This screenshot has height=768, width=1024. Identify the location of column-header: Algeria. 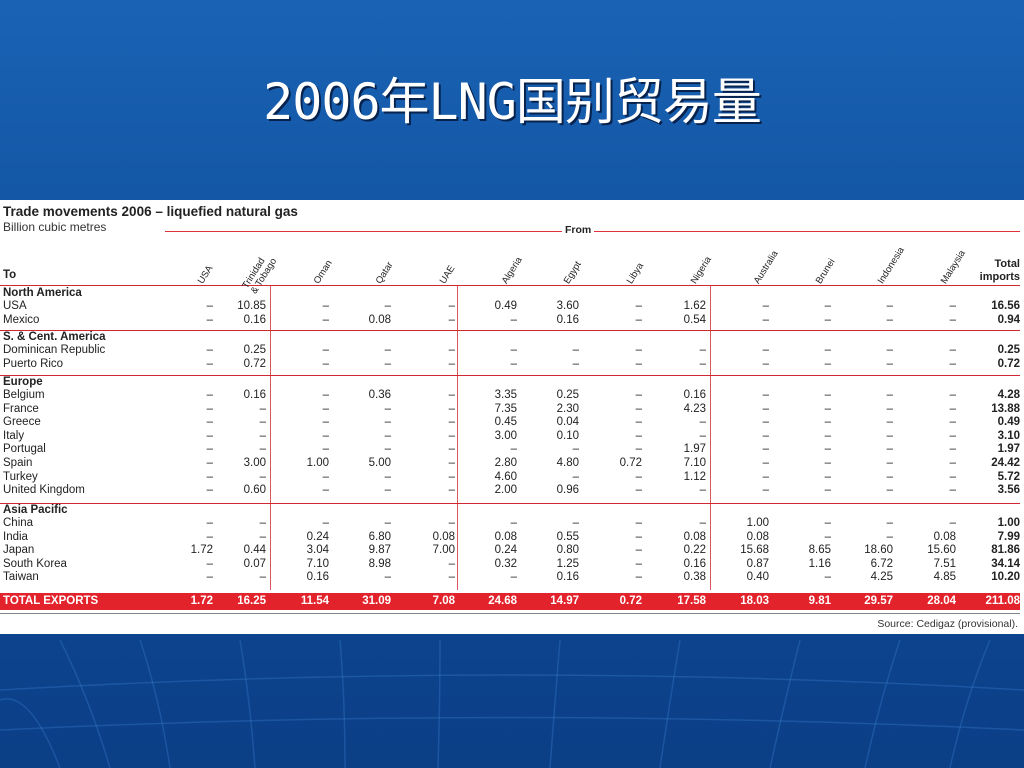
(512, 270).